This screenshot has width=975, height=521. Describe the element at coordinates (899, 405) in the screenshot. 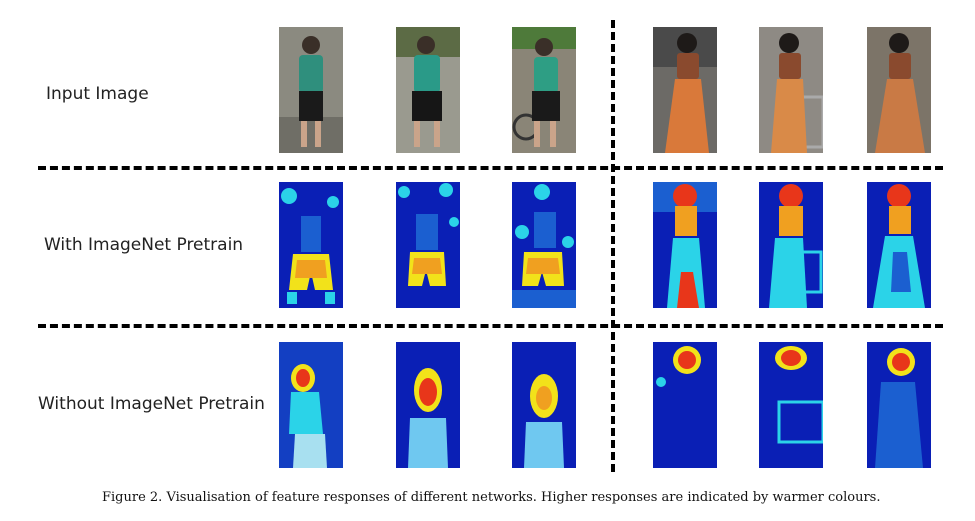

I see `heatmap-without-pretrain-b3` at that location.